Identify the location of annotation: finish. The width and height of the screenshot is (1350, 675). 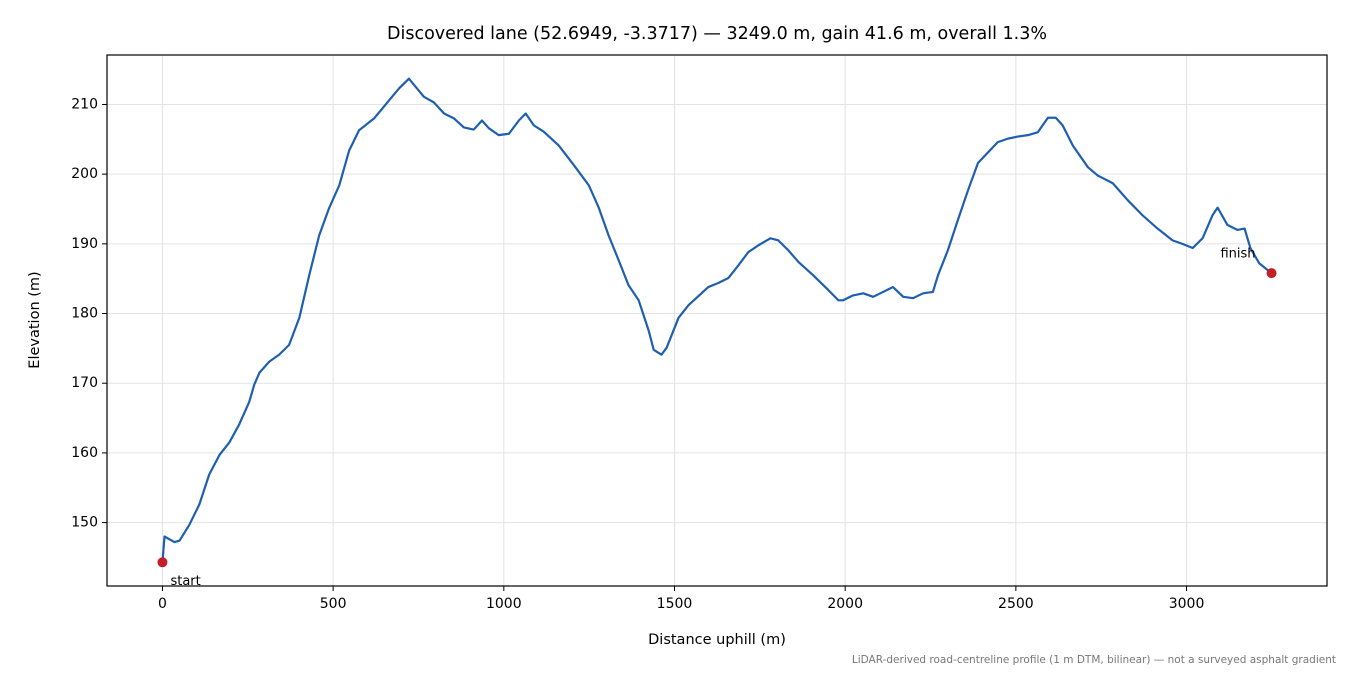
(1237, 254).